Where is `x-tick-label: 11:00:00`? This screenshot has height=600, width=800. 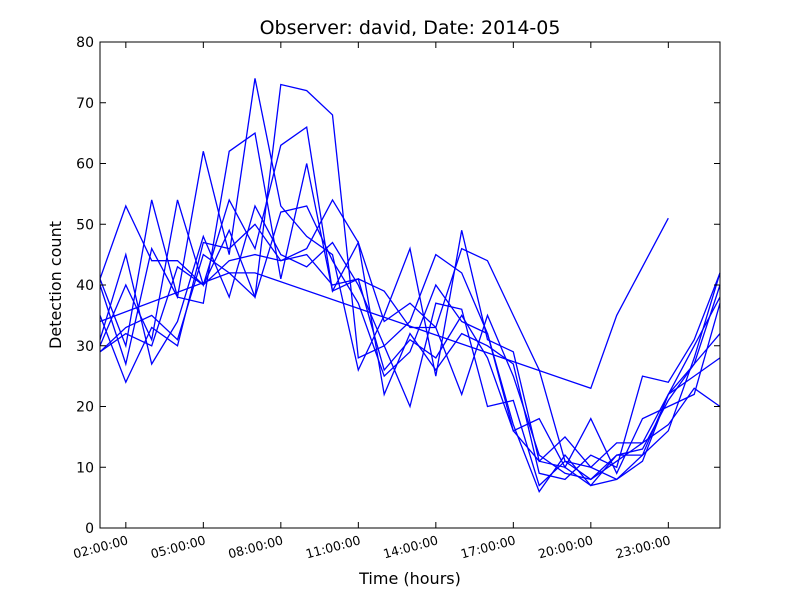
x-tick-label: 11:00:00 is located at coordinates (333, 546).